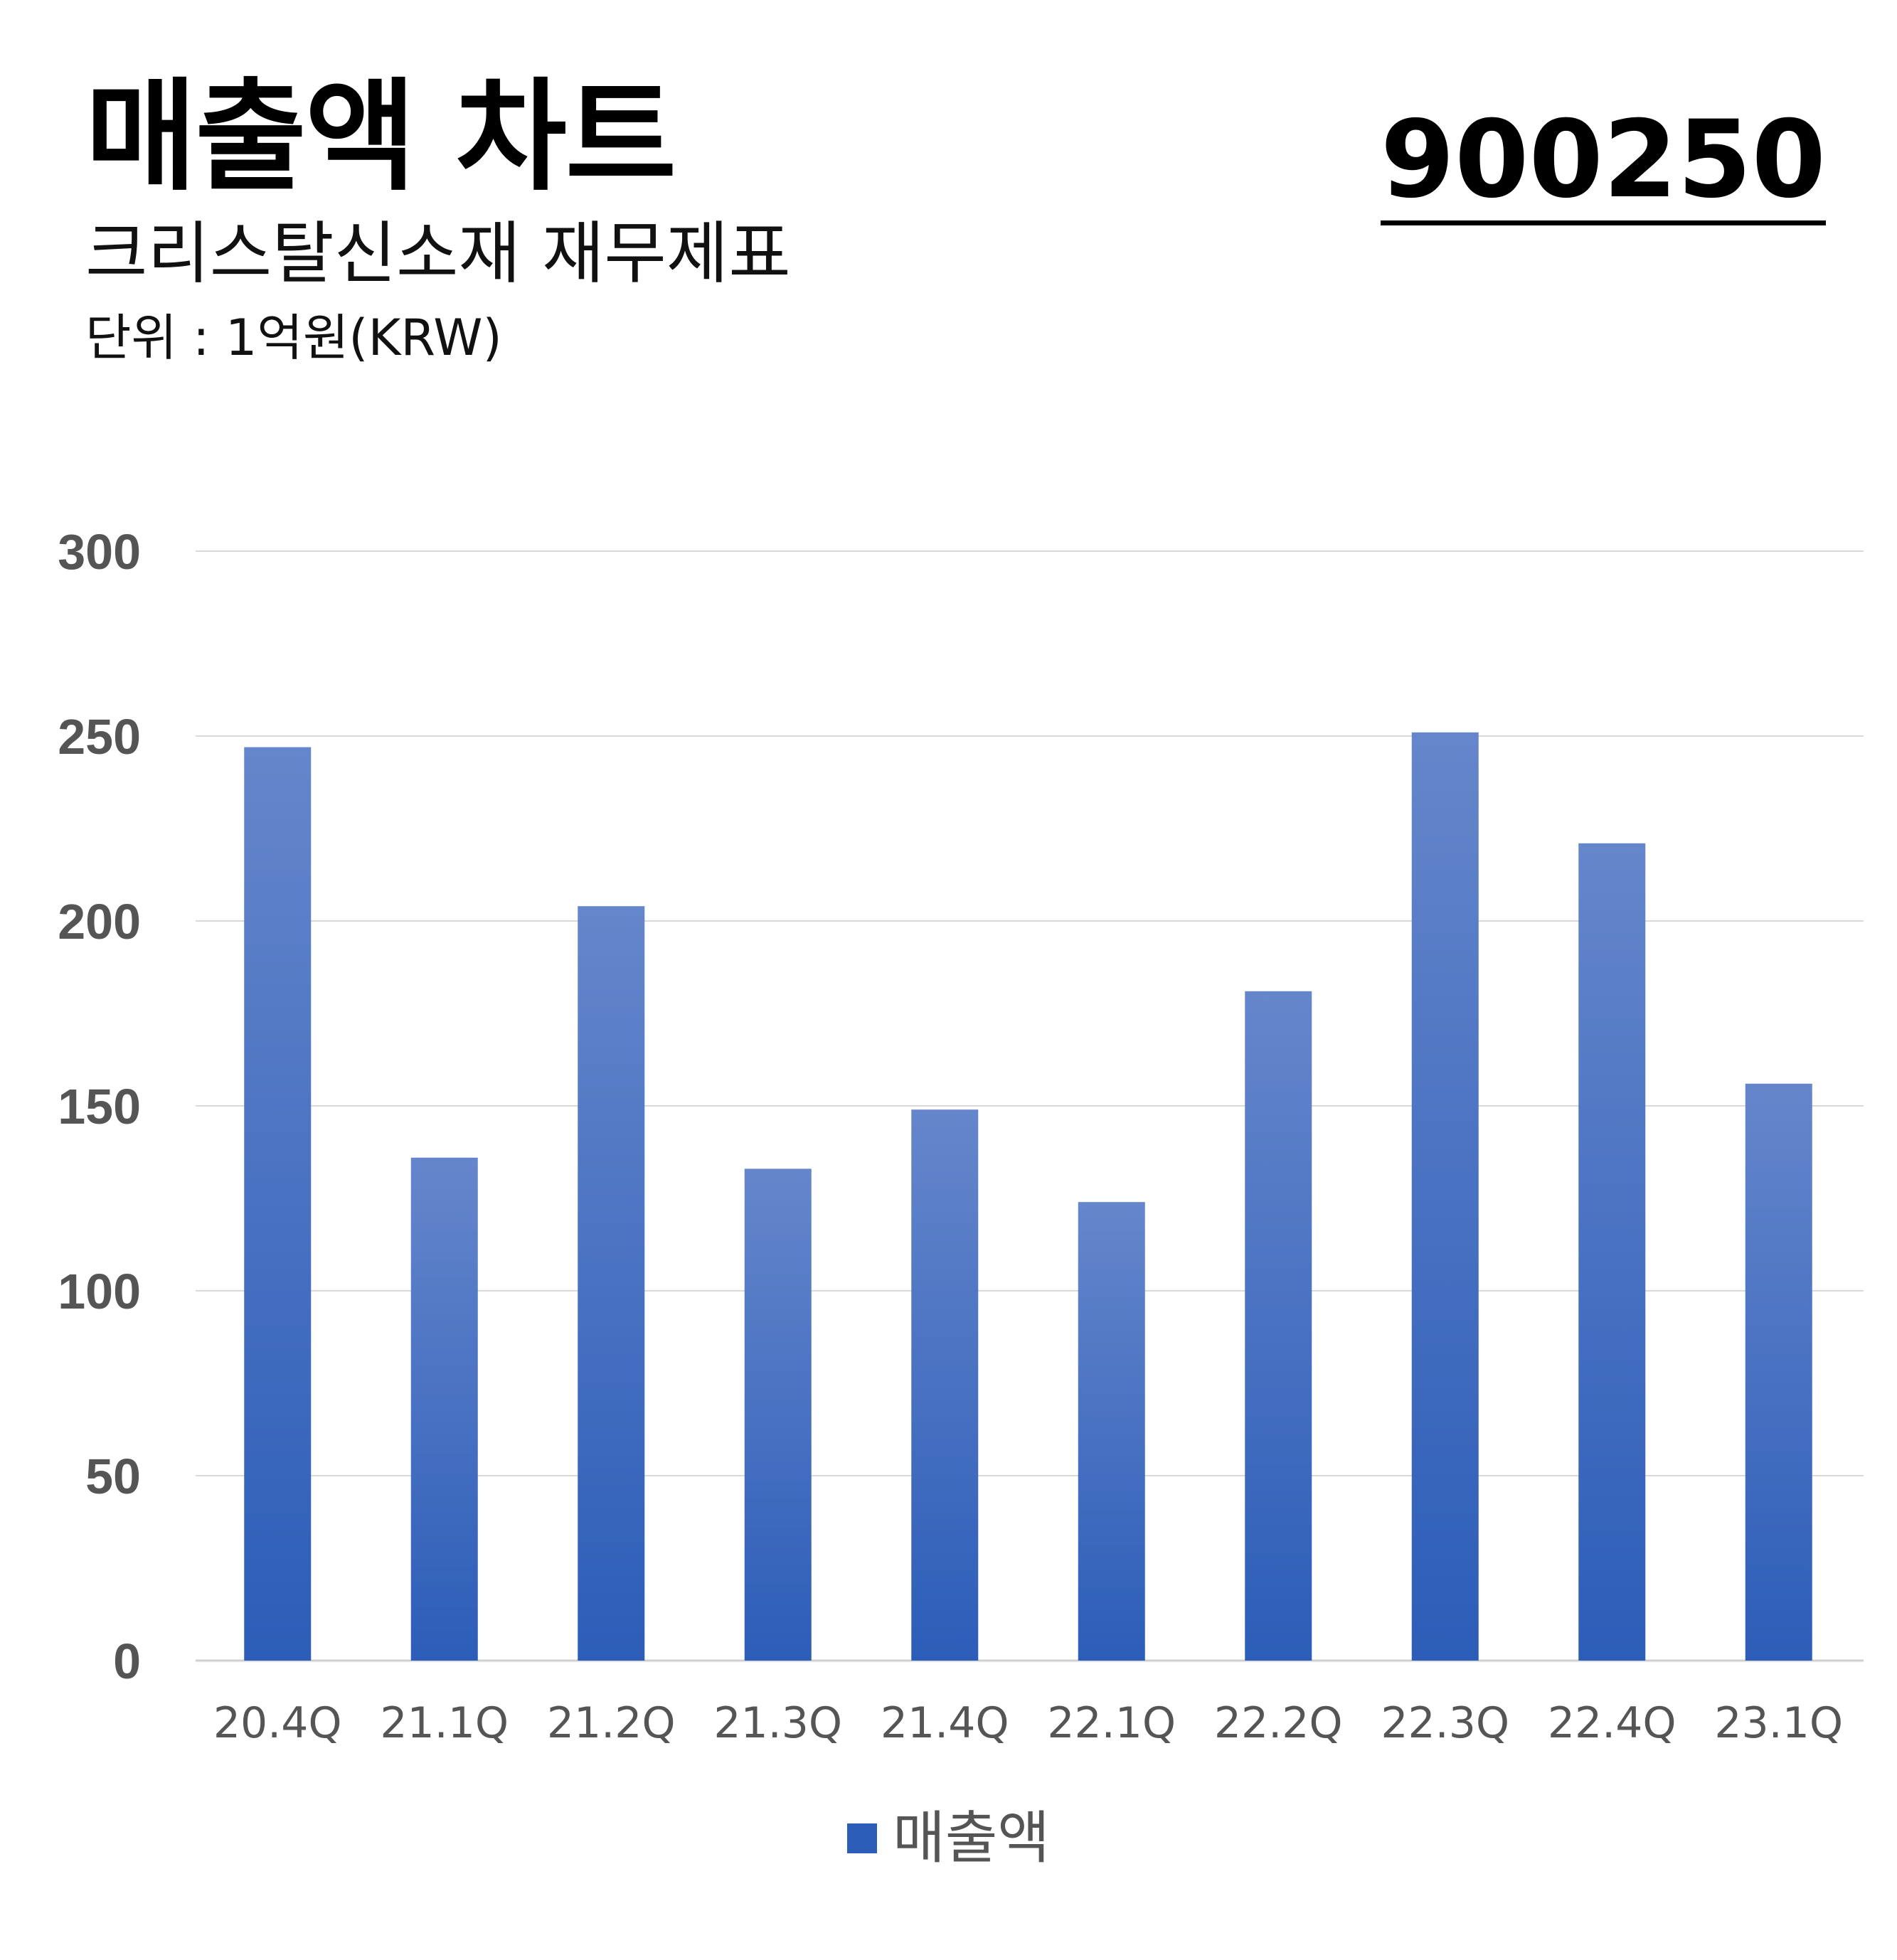 Image resolution: width=1897 pixels, height=1960 pixels. What do you see at coordinates (100, 921) in the screenshot?
I see `y-tick-label: 200` at bounding box center [100, 921].